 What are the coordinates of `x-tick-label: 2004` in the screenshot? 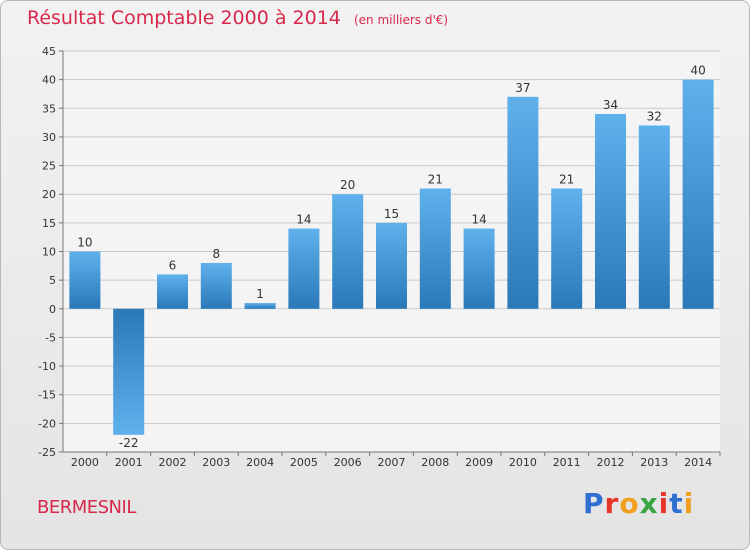 It's located at (260, 462).